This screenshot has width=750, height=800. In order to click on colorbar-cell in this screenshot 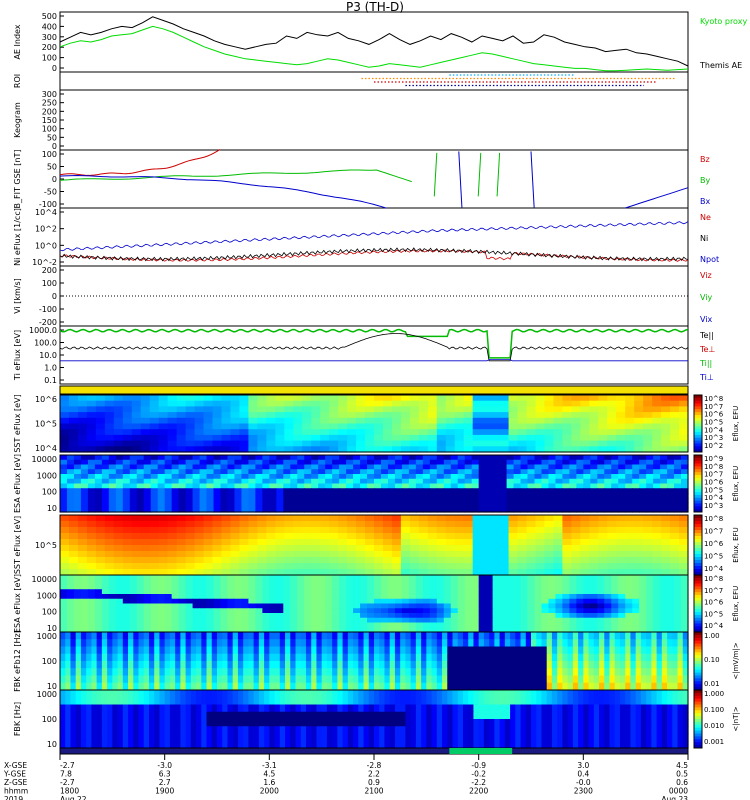, I will do `click(698, 482)`.